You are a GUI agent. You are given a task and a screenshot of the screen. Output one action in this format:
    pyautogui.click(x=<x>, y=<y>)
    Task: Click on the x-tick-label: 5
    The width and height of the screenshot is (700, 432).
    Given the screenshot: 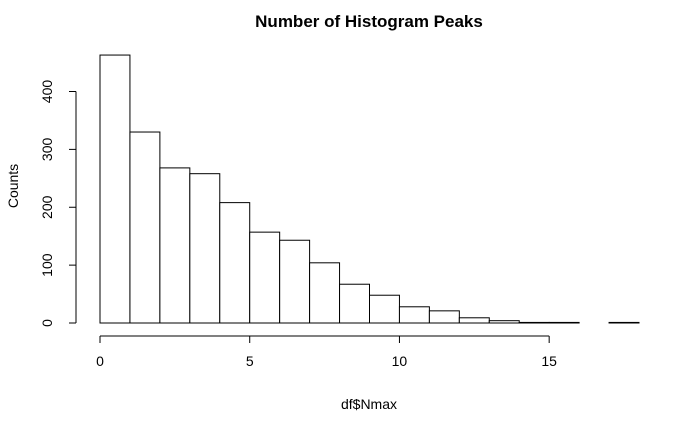 What is the action you would take?
    pyautogui.click(x=250, y=361)
    